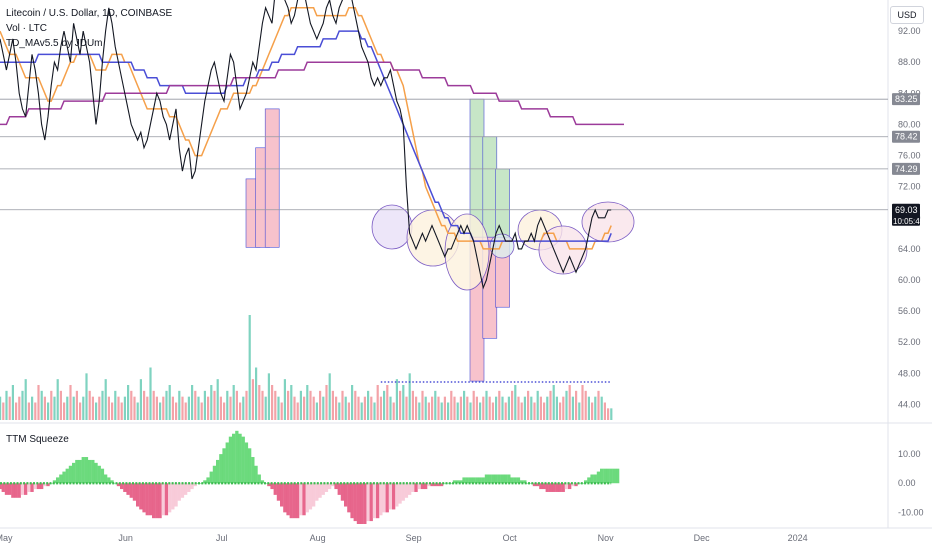 The width and height of the screenshot is (932, 550). What do you see at coordinates (310, 477) in the screenshot?
I see `ttm-squeeze-pane` at bounding box center [310, 477].